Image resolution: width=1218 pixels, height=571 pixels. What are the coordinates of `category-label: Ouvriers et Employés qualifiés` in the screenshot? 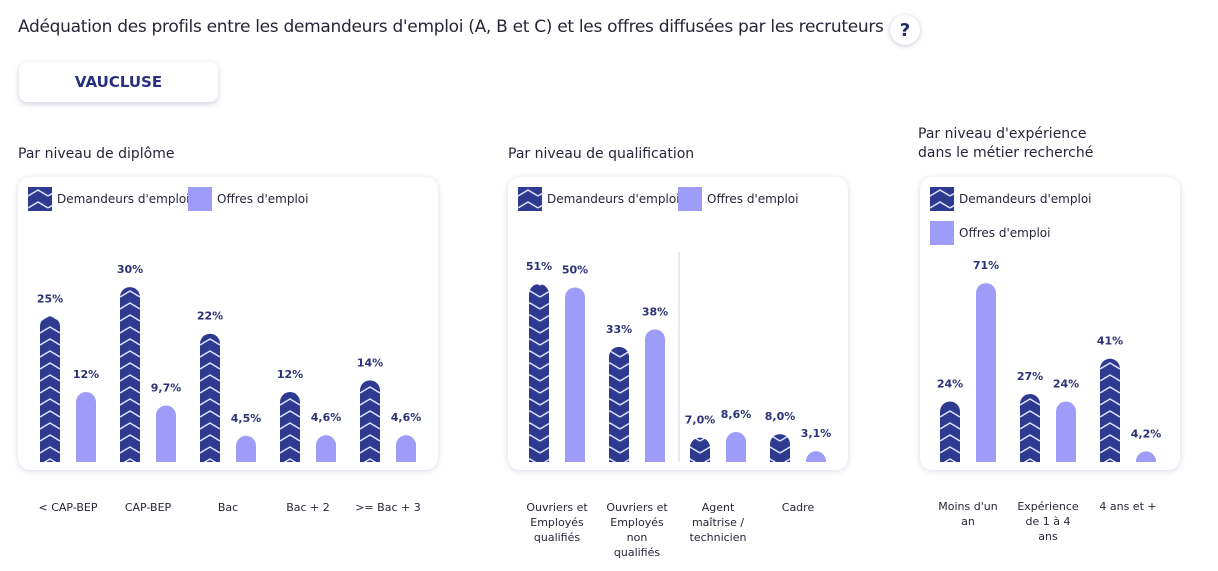 It's located at (557, 522).